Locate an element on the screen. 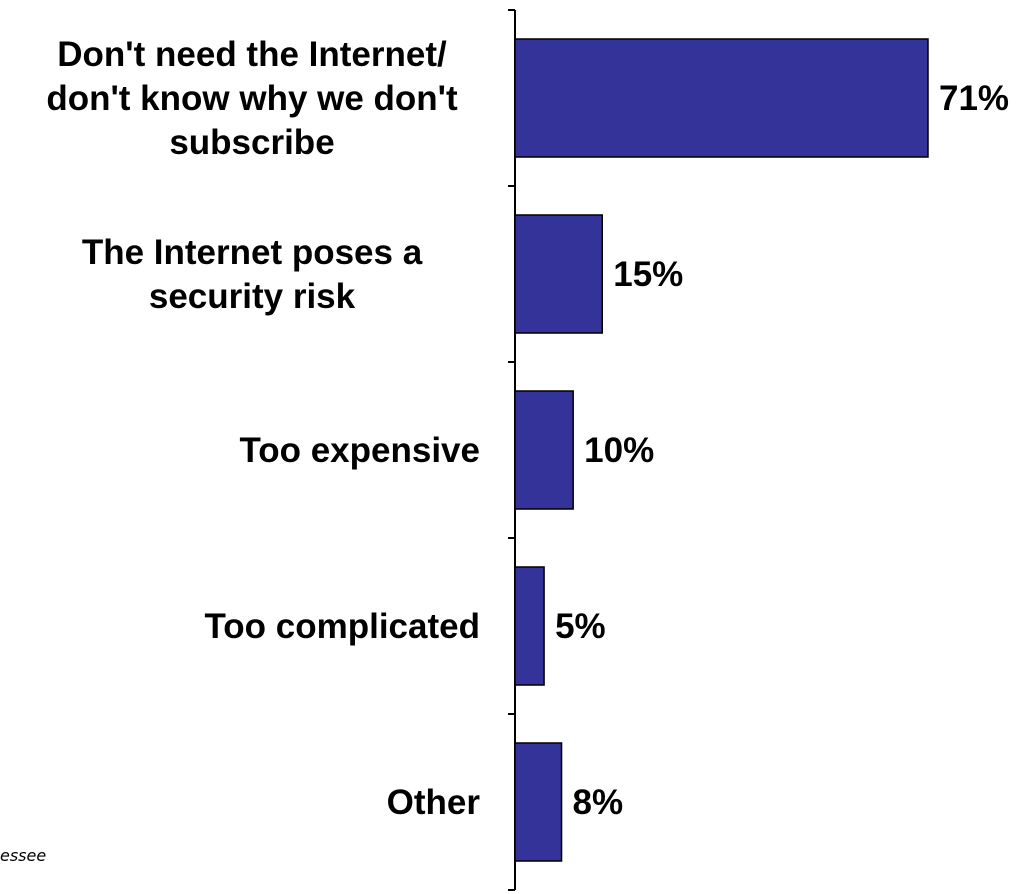 This screenshot has width=1025, height=894. category-label-line: Don't need the Internet/ is located at coordinates (252, 54).